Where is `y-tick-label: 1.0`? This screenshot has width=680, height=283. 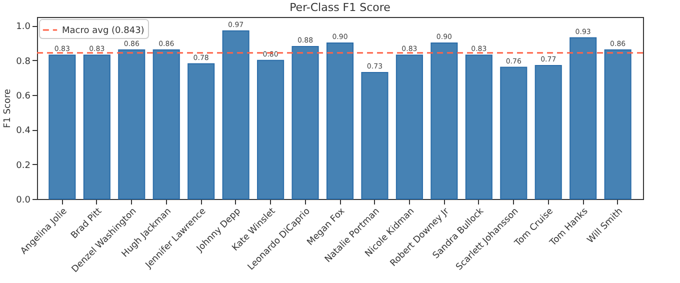
y-tick-label: 1.0 is located at coordinates (23, 27).